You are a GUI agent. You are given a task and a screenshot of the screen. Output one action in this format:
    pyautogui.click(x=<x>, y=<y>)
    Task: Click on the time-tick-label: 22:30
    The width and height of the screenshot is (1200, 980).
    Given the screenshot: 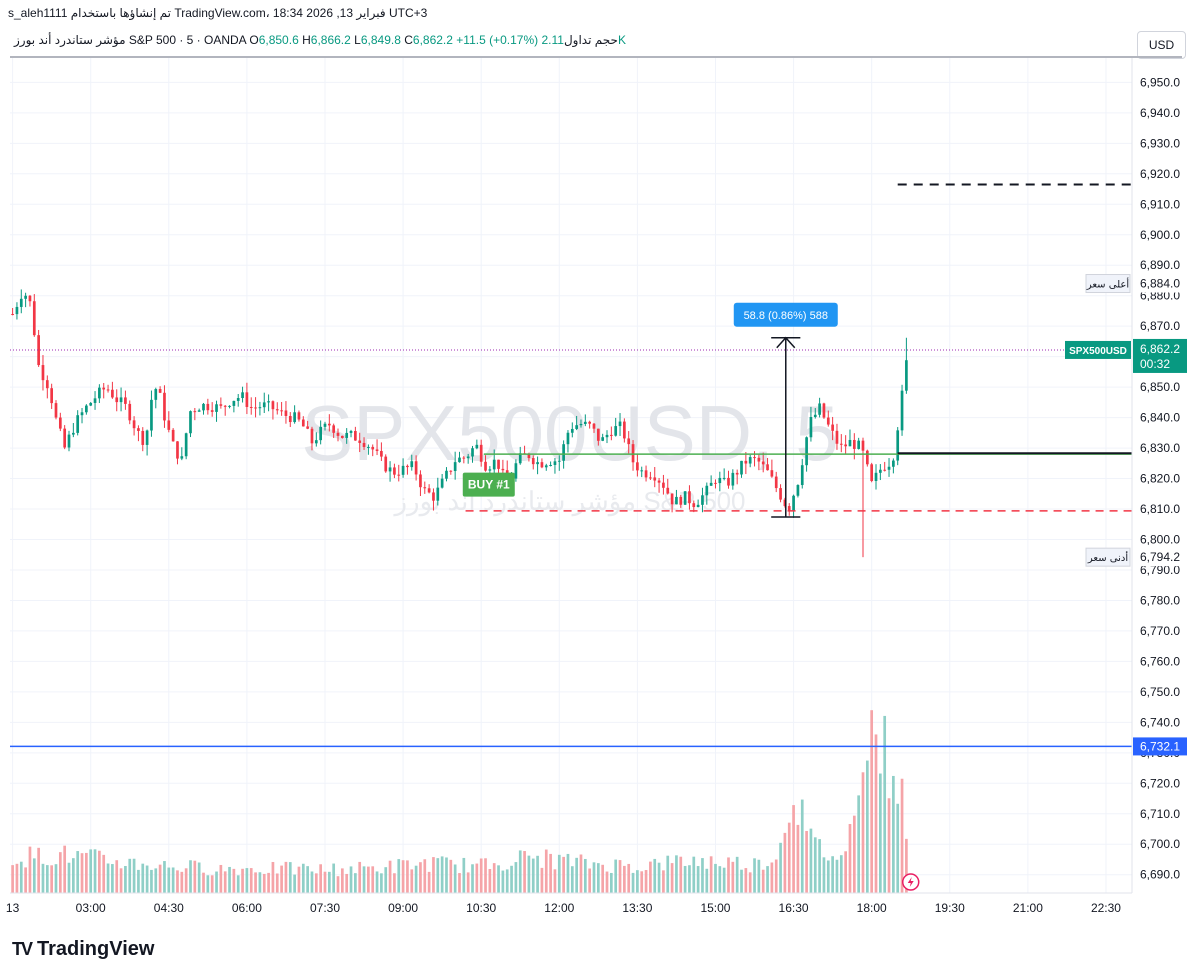 What is the action you would take?
    pyautogui.click(x=1106, y=908)
    